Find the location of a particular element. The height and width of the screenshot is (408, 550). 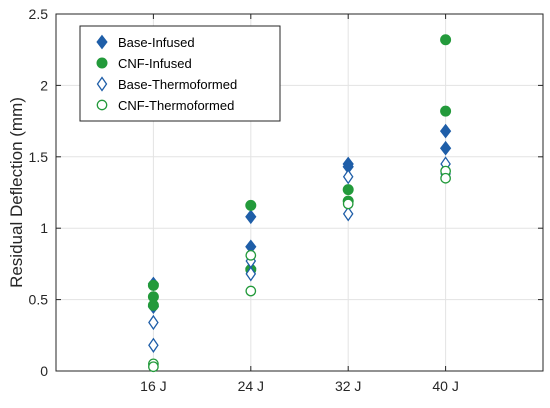

y-tick-label: 0.5 is located at coordinates (39, 300).